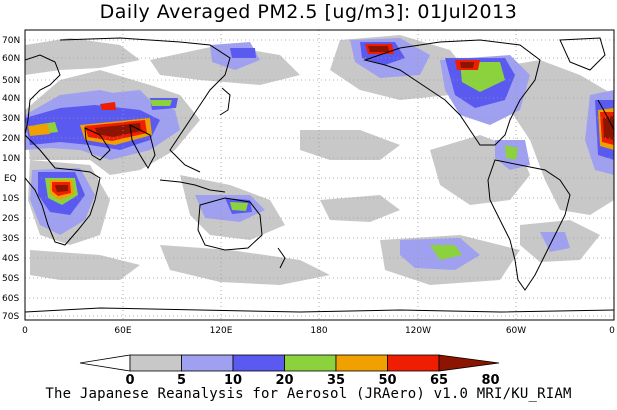 The height and width of the screenshot is (410, 617). Describe the element at coordinates (10, 239) in the screenshot. I see `lat-label: 30S` at that location.